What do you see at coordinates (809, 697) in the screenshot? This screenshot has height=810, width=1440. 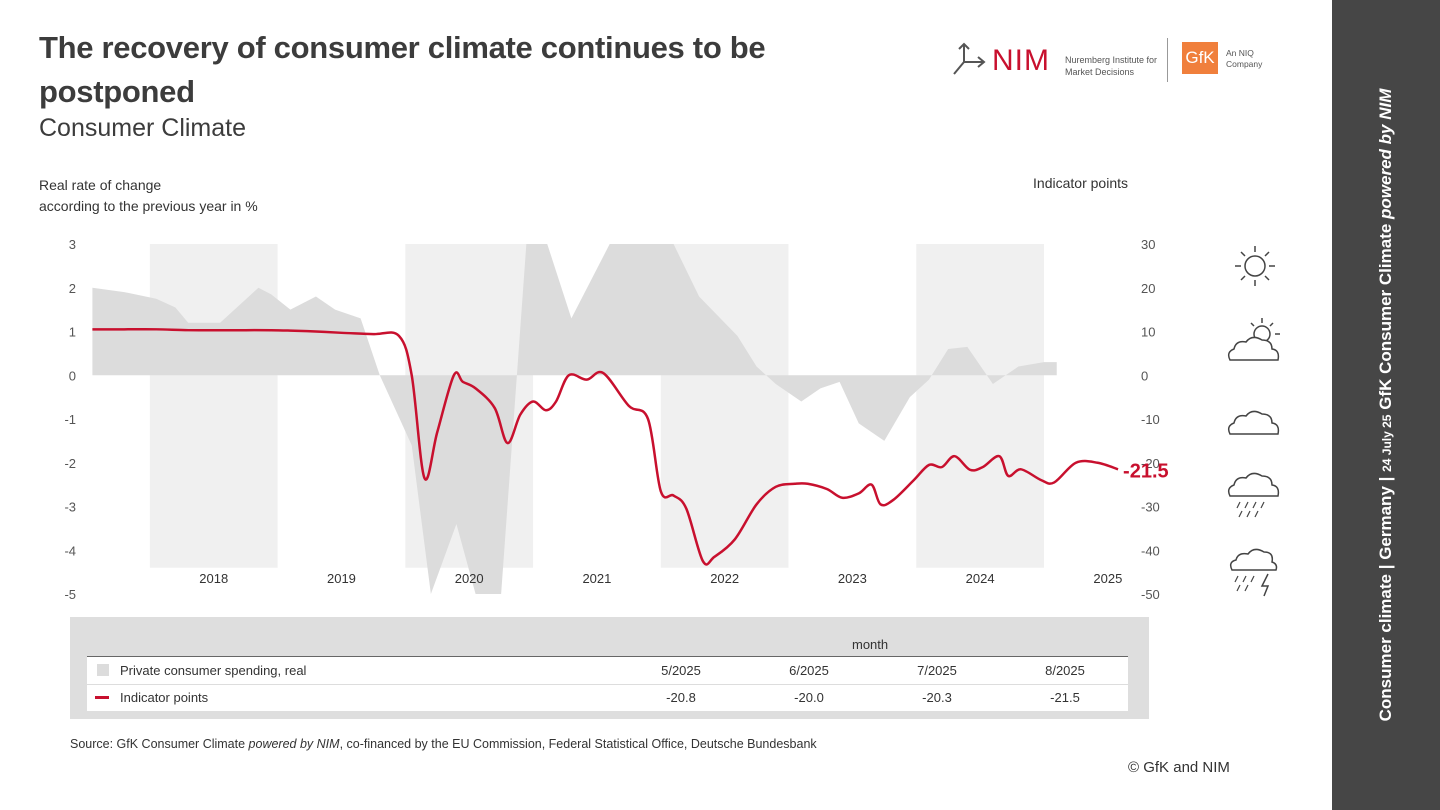 I see `table-cell: -20.0` at bounding box center [809, 697].